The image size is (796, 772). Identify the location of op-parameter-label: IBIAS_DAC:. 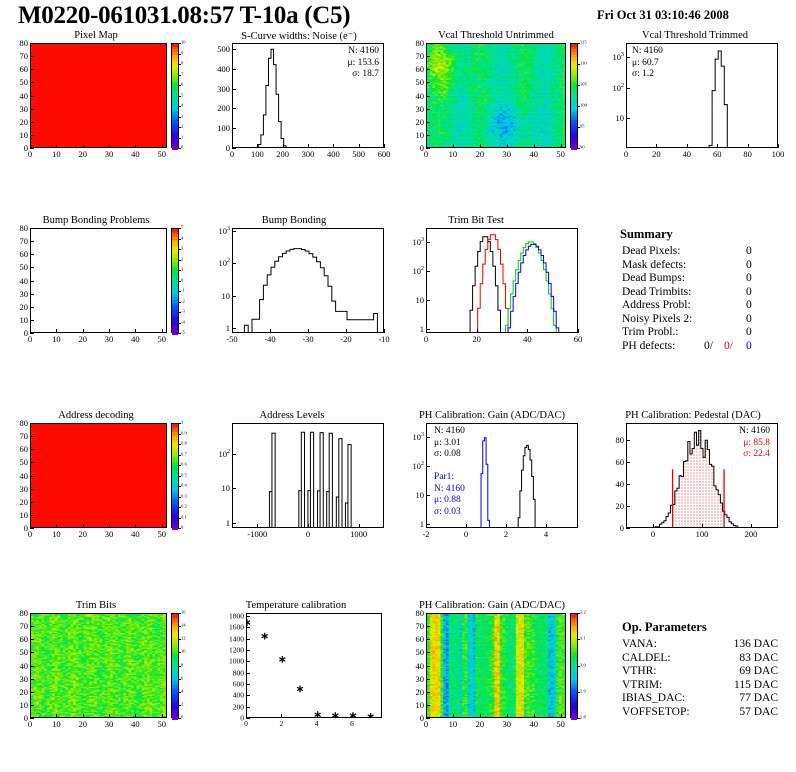
(654, 698).